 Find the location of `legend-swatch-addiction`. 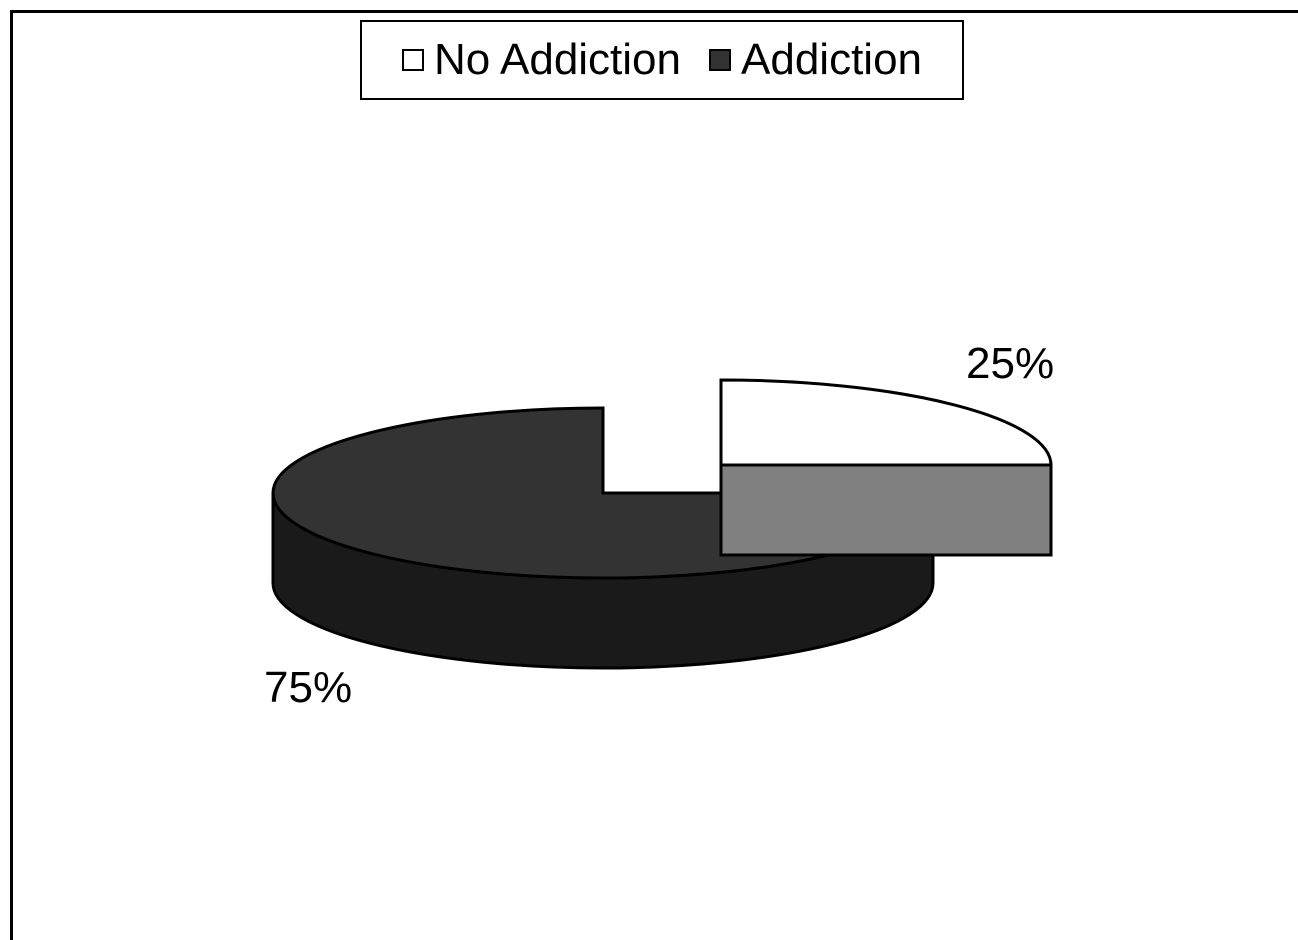

legend-swatch-addiction is located at coordinates (720, 60).